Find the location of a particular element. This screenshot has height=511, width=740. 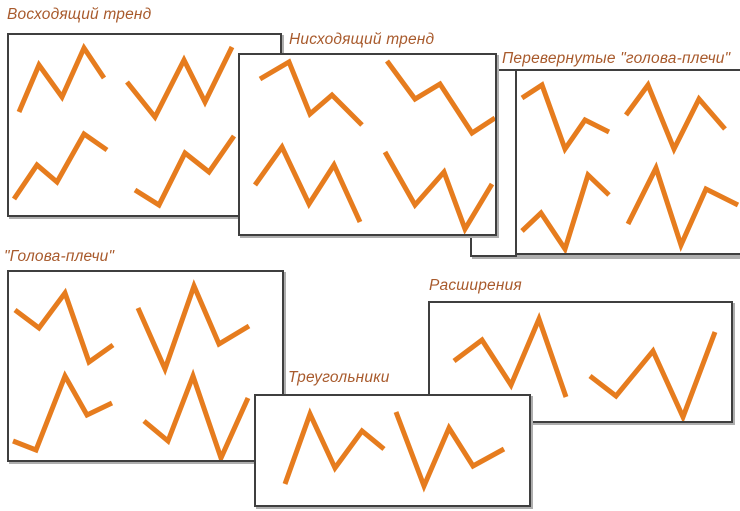

head-shoulders-pattern-canvas is located at coordinates (131, 369).